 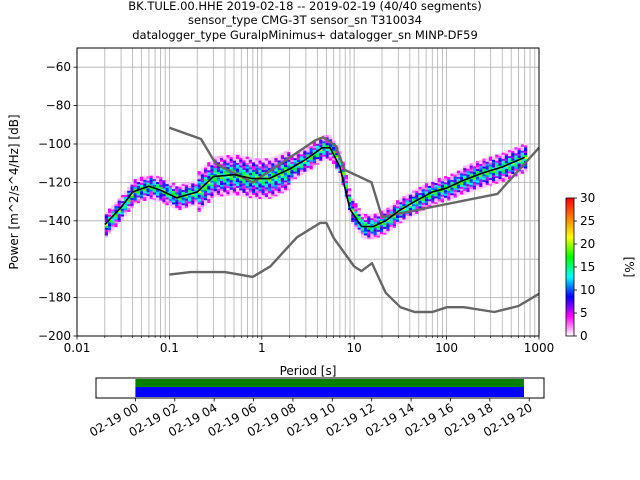 What do you see at coordinates (587, 221) in the screenshot?
I see `colorbar-tick-label: 25` at bounding box center [587, 221].